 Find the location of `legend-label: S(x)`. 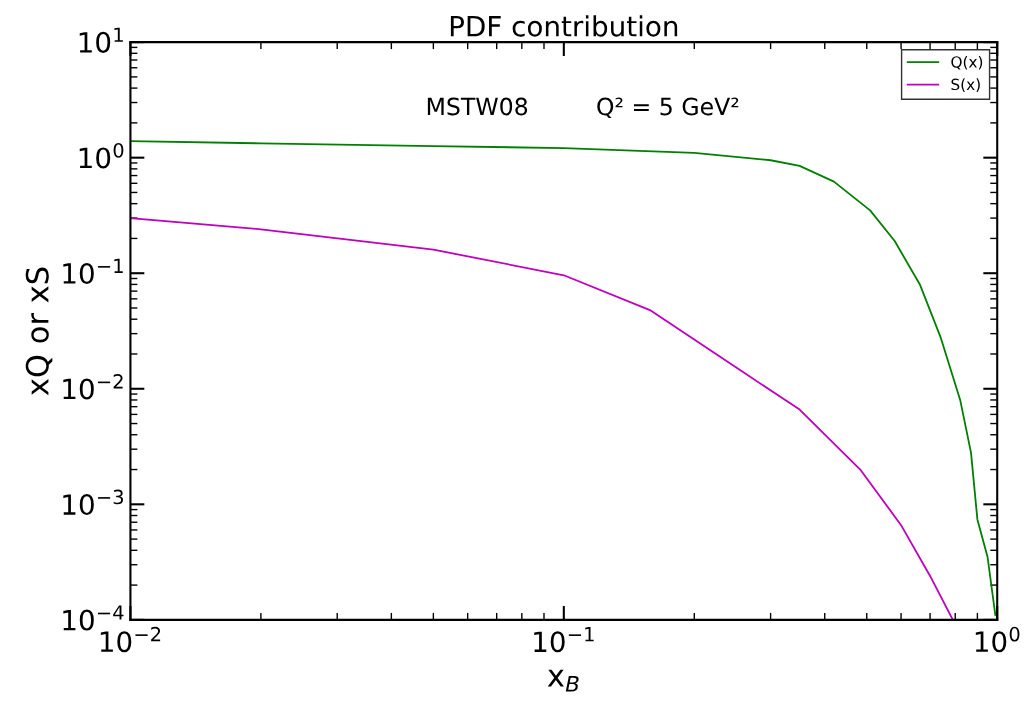

legend-label: S(x) is located at coordinates (965, 85).